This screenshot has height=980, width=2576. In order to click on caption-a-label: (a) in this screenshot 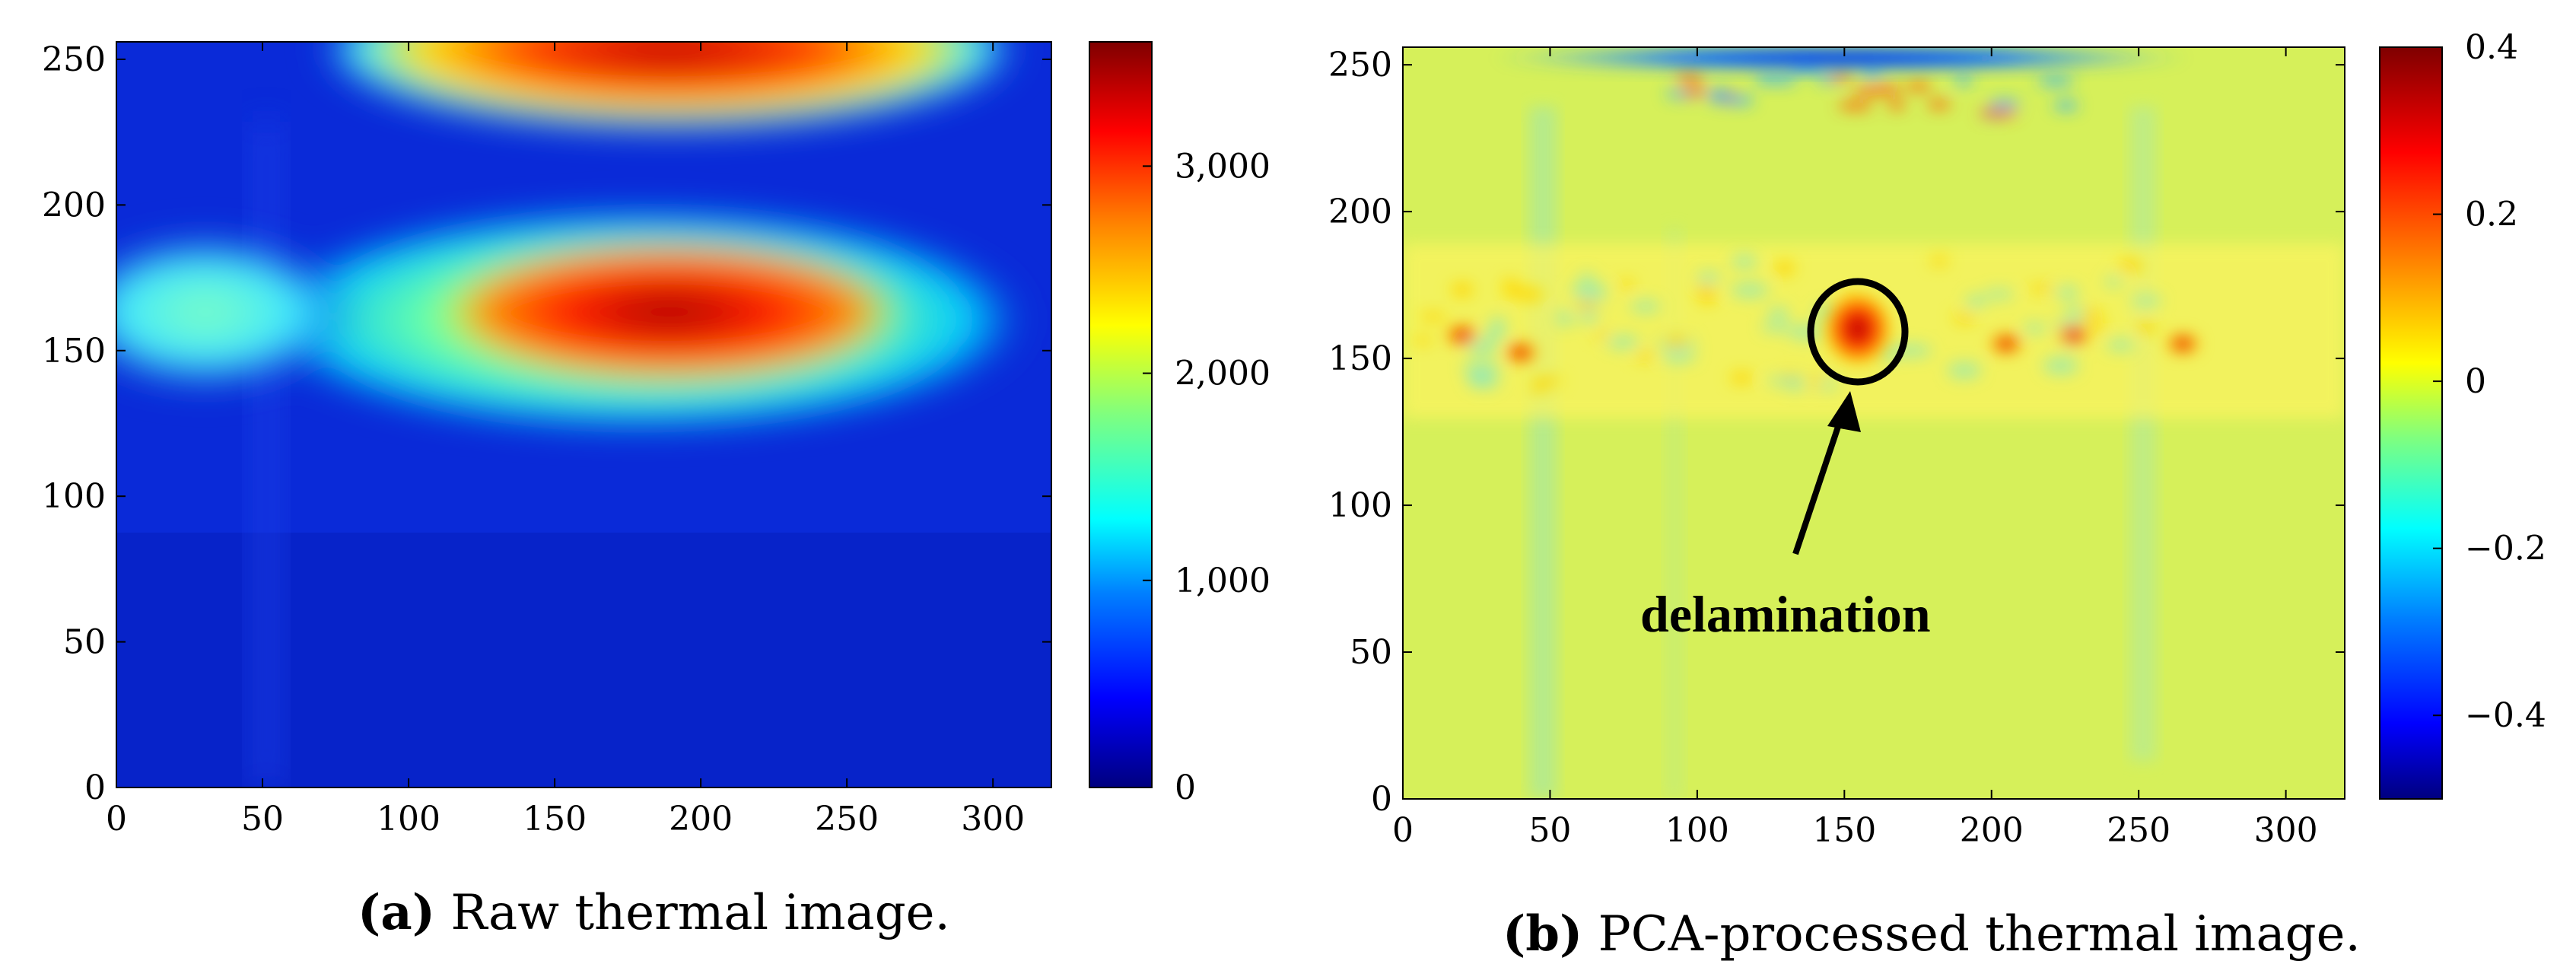, I will do `click(397, 912)`.